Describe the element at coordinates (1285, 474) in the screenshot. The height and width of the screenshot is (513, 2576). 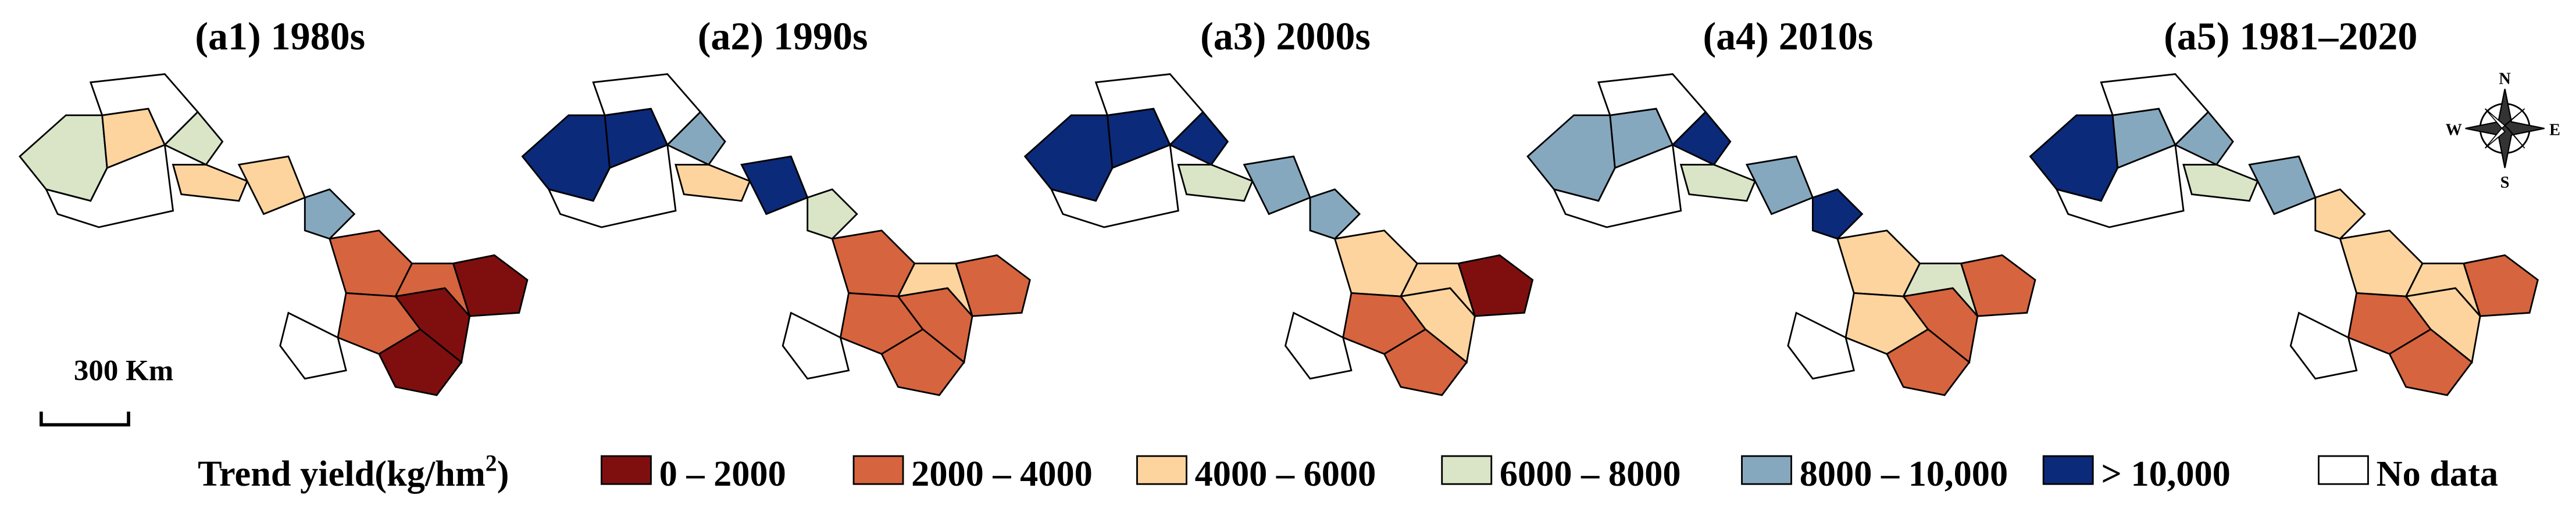
I see `legend-label: 4000 – 6000` at that location.